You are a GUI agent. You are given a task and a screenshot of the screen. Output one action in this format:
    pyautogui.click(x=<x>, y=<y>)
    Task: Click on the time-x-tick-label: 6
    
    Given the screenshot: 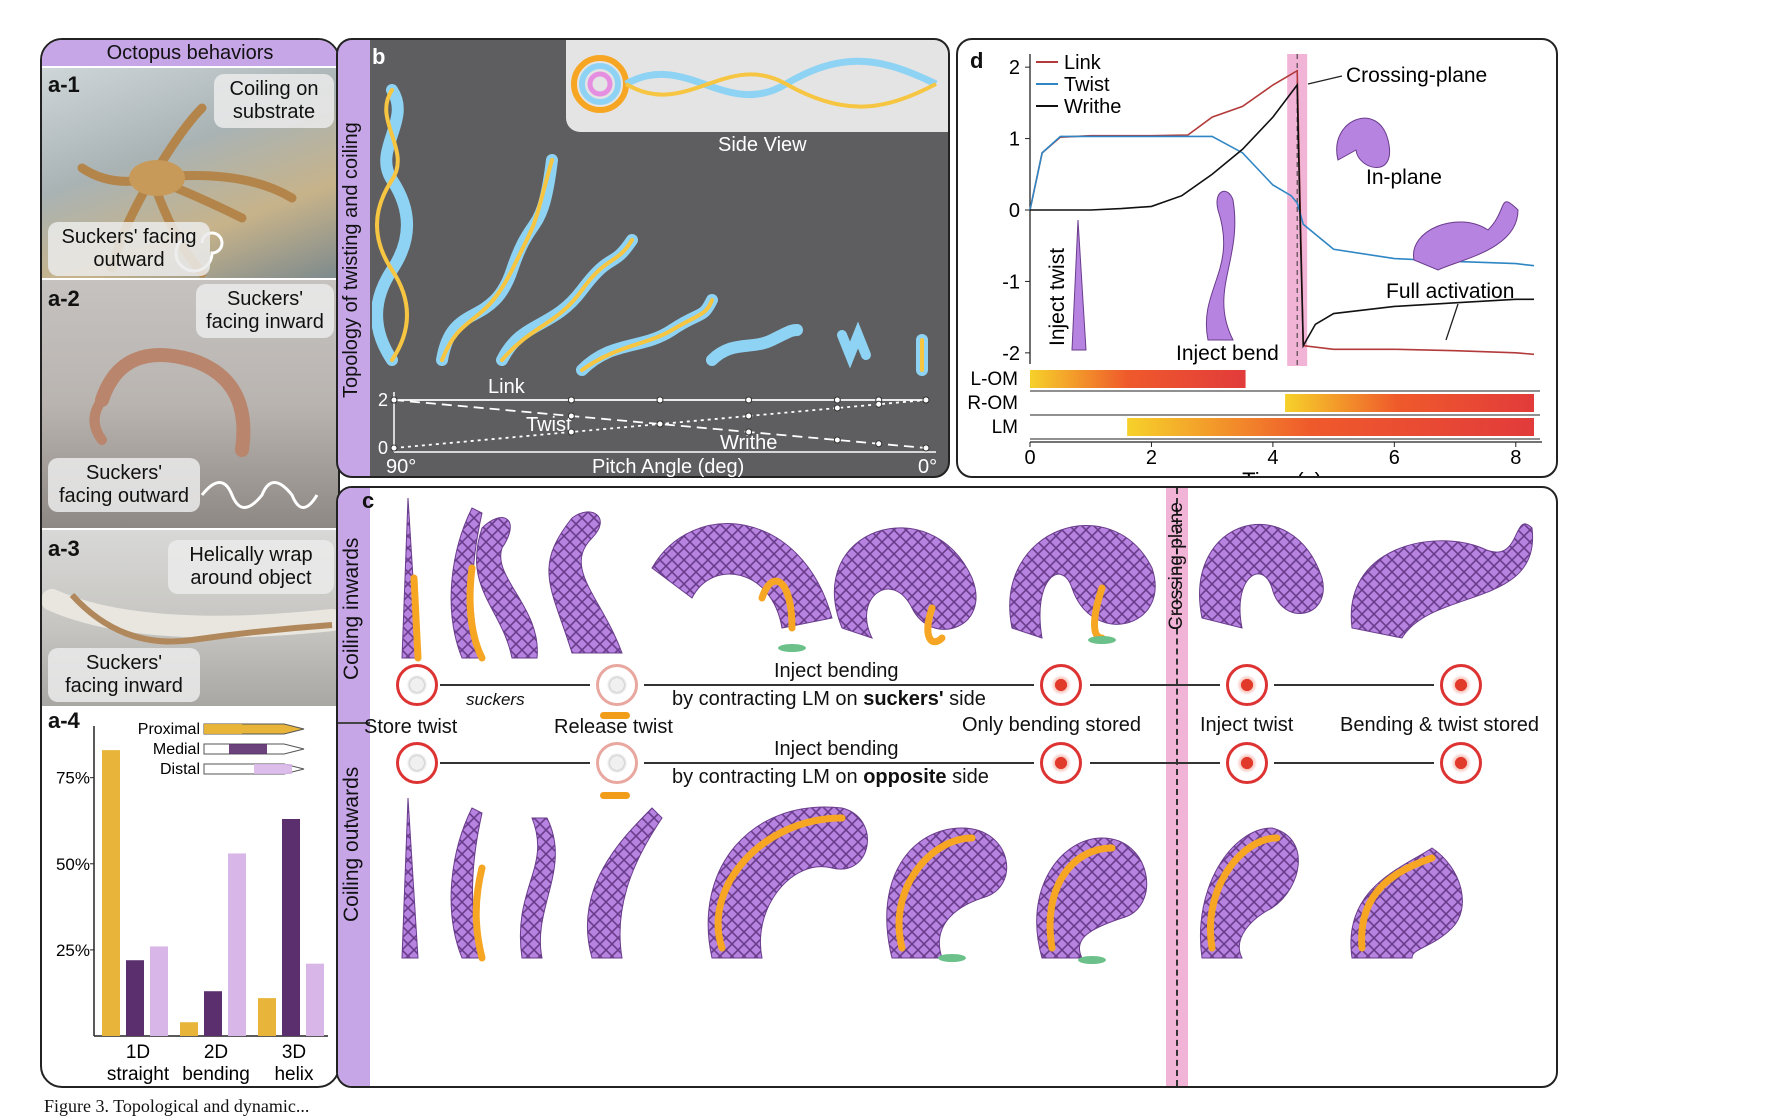 What is the action you would take?
    pyautogui.click(x=1394, y=458)
    